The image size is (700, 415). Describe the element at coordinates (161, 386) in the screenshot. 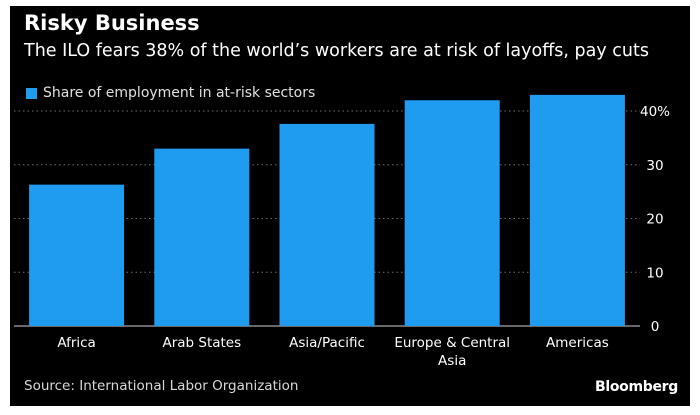

I see `source-note: Source: International Labor Organization` at that location.